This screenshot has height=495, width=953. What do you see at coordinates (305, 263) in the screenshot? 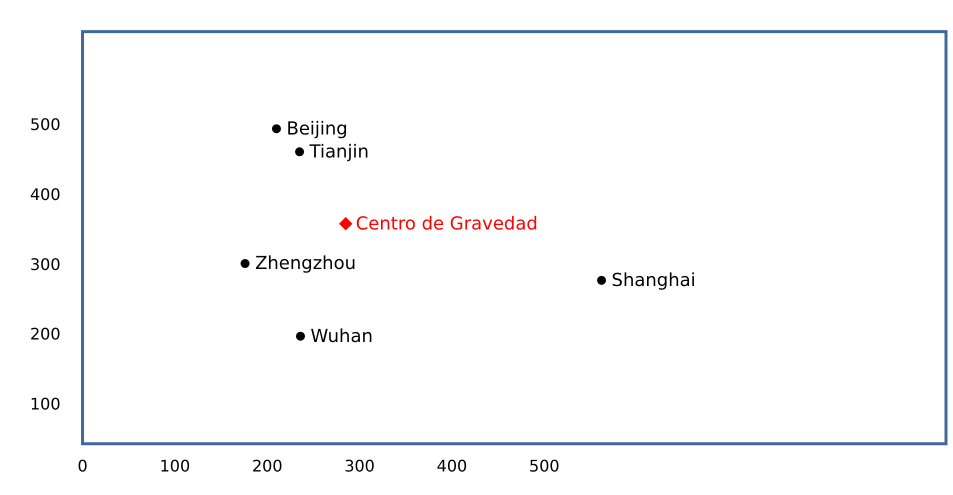
I see `series-label: Zhengzhou` at bounding box center [305, 263].